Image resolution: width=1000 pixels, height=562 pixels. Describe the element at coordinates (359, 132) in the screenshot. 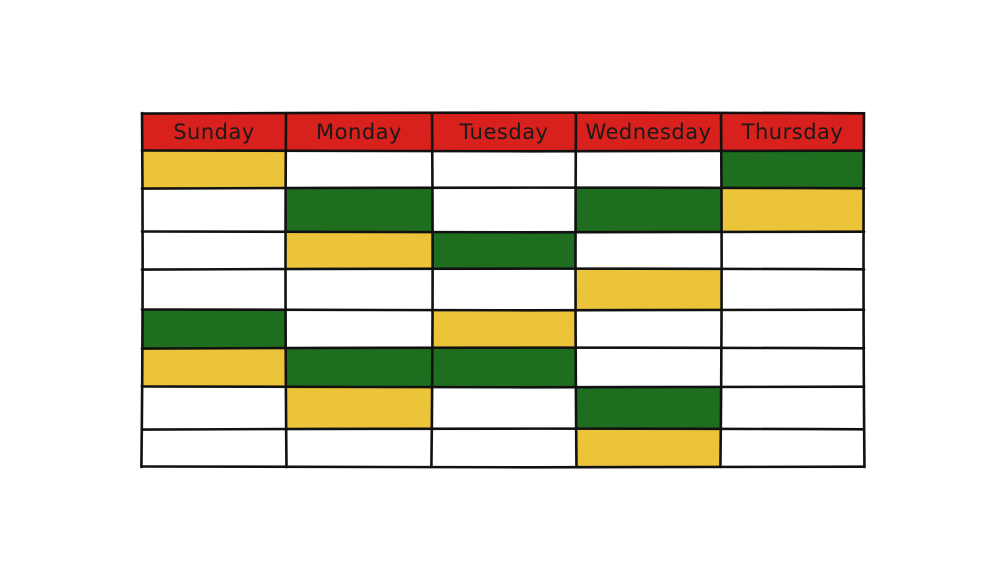

I see `day-label-monday: Monday` at that location.